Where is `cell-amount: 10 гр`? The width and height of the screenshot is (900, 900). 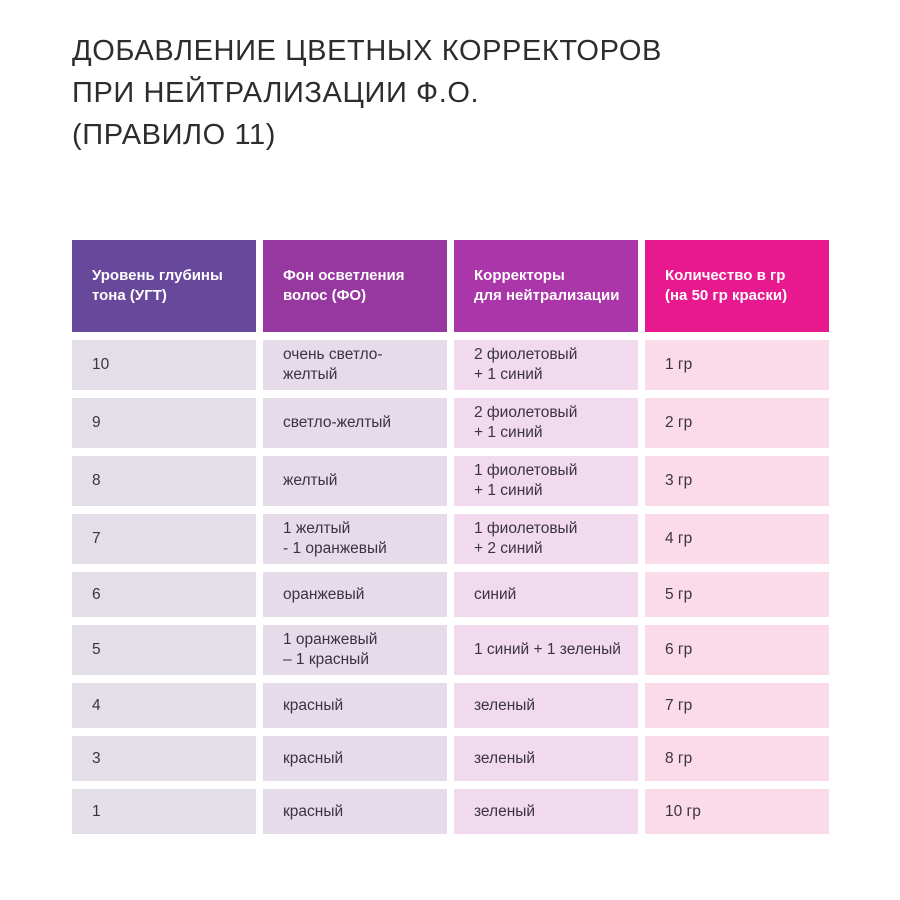
cell-amount: 10 гр is located at coordinates (737, 811).